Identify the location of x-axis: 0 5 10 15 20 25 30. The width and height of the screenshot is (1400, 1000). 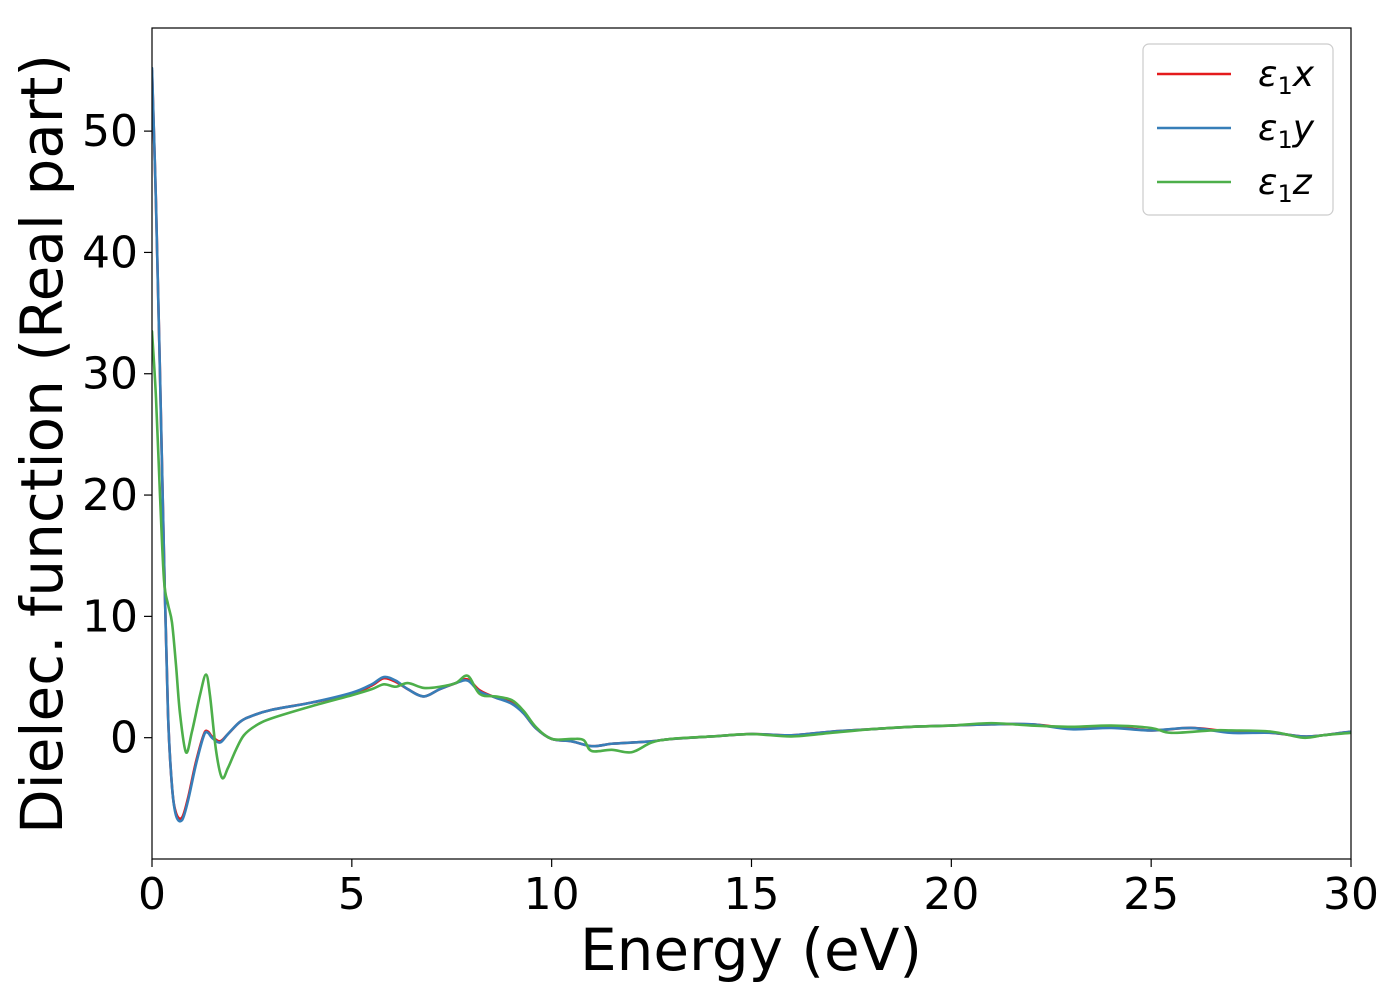
(758, 889).